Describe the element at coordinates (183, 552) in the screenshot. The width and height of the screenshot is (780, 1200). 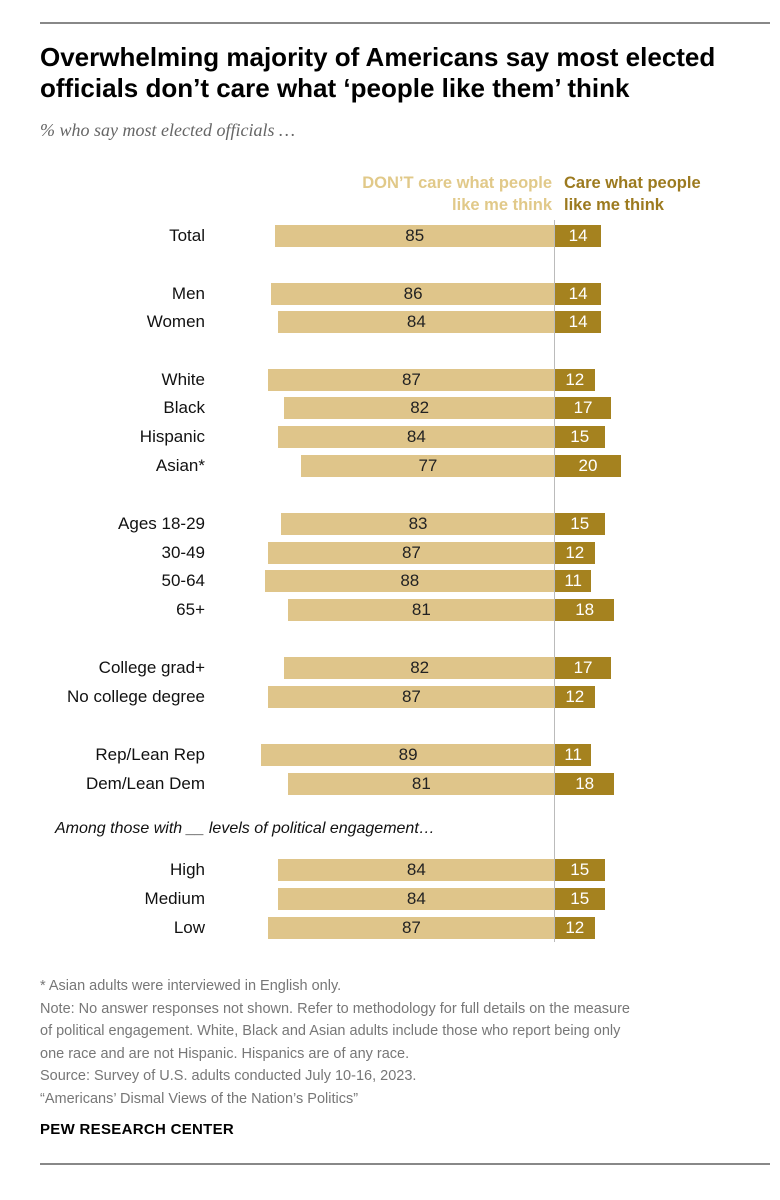
I see `category-label-30-49: 30-49` at that location.